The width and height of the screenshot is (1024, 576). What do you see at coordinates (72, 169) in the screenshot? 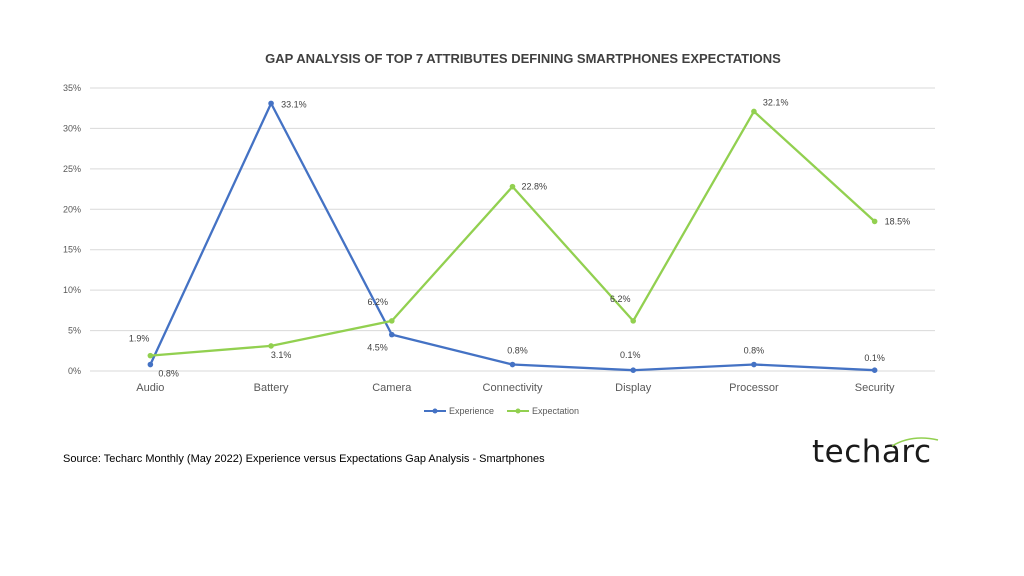
I see `y-tick-label: 25%` at bounding box center [72, 169].